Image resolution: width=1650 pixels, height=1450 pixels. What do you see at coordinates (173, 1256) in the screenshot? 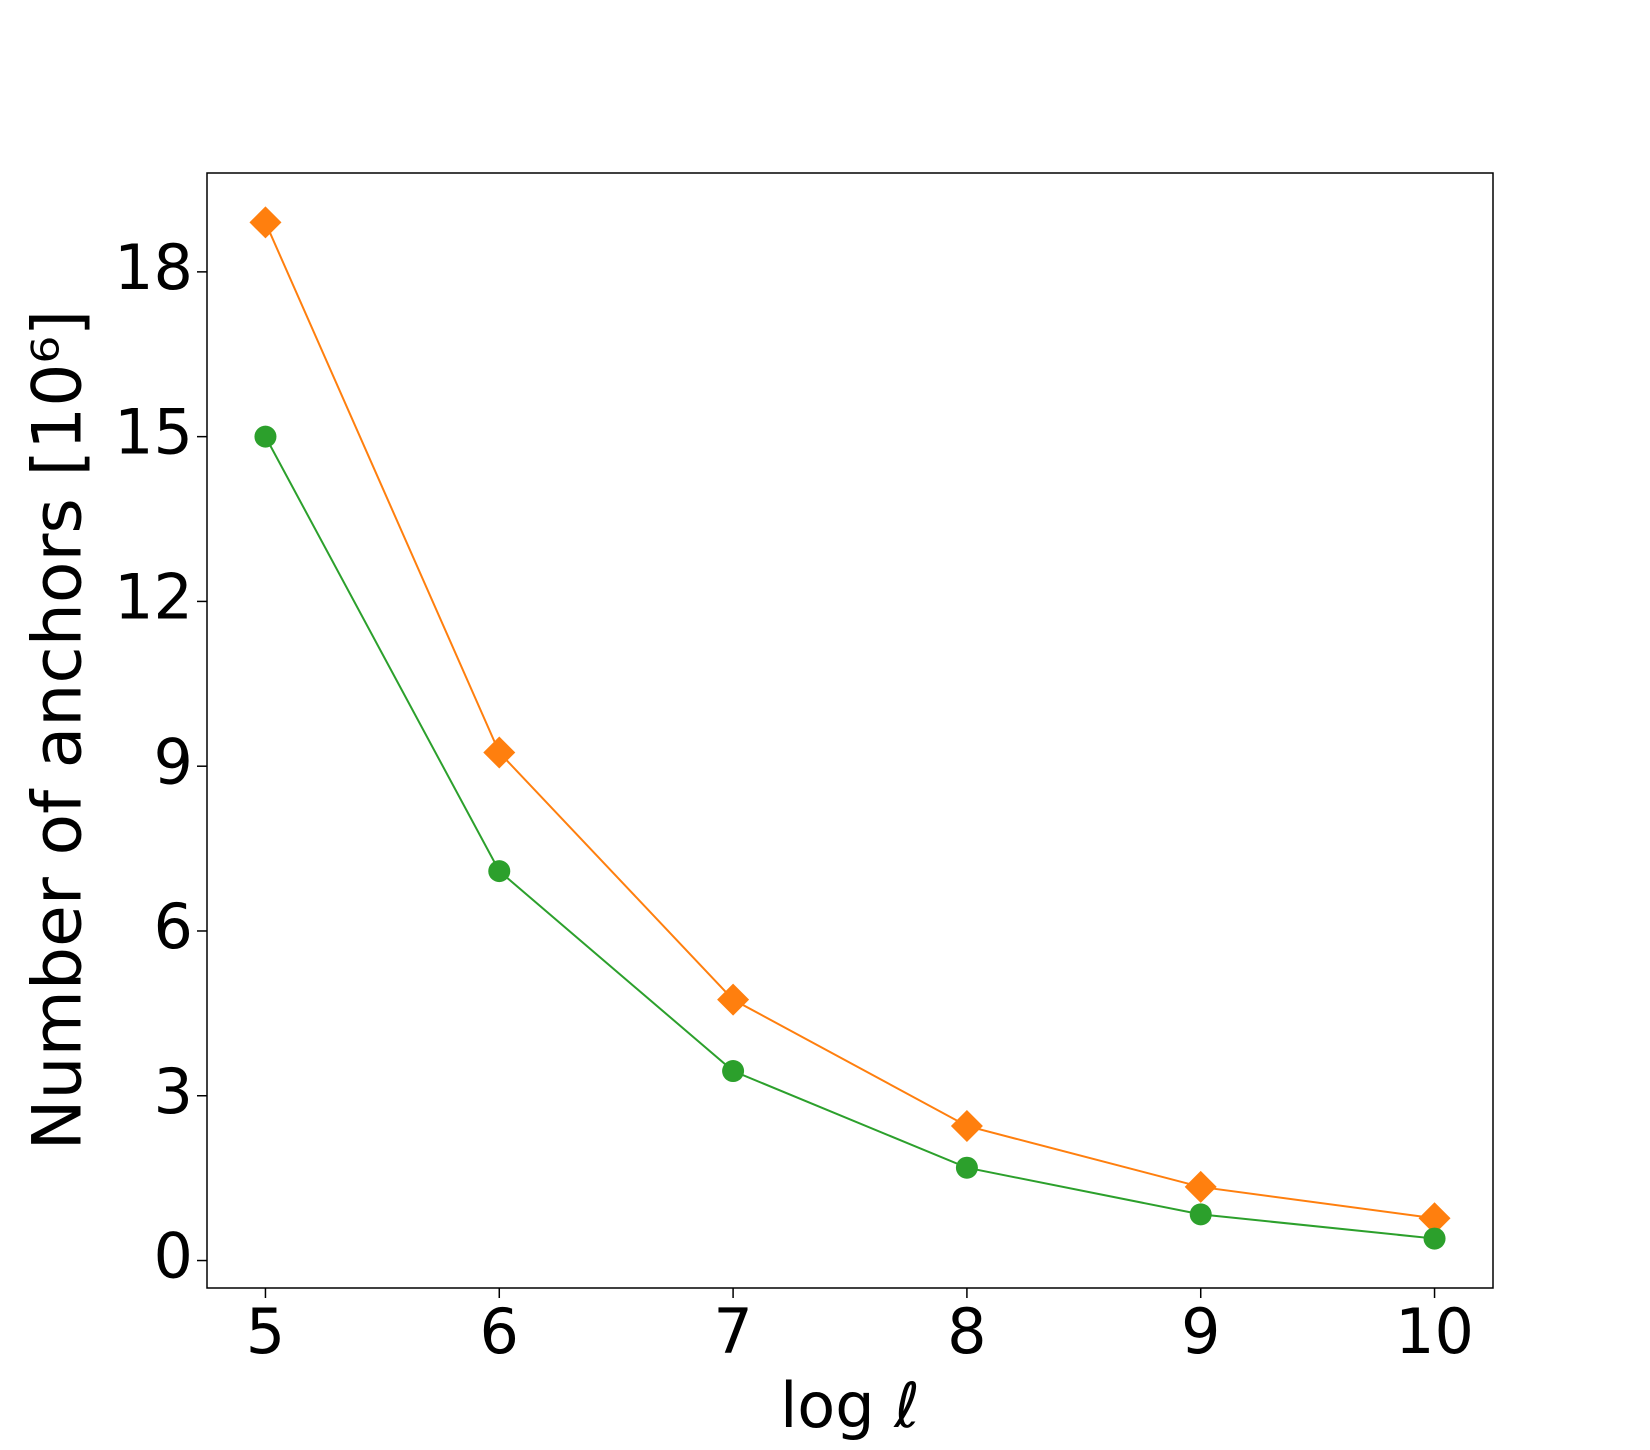
I see `y-tick-label: 0` at bounding box center [173, 1256].